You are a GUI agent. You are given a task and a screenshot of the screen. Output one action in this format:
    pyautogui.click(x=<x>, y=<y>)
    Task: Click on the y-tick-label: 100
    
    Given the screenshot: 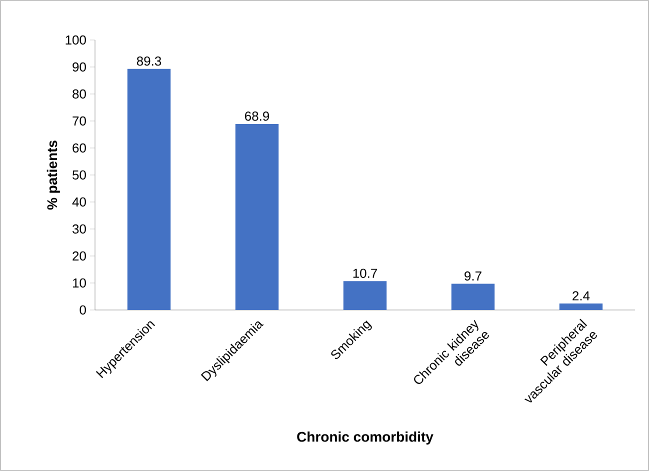 What is the action you would take?
    pyautogui.click(x=76, y=40)
    